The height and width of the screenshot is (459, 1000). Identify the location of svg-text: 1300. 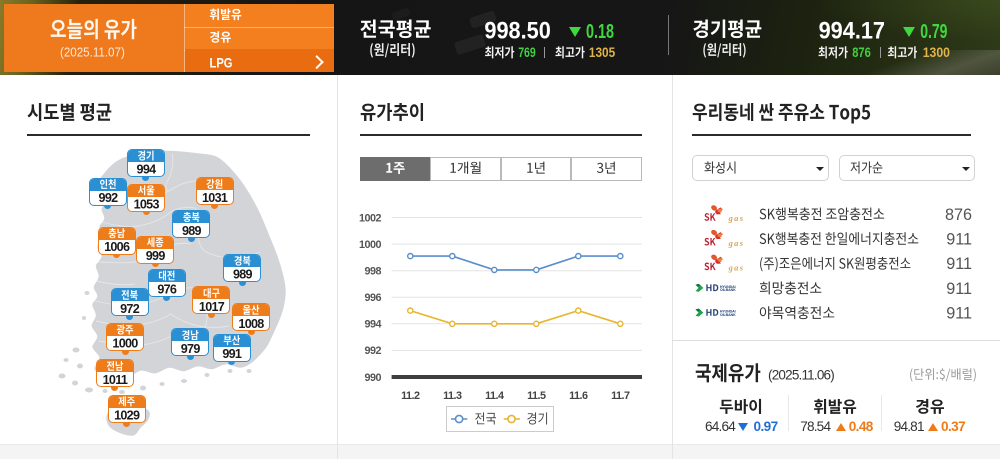
(937, 52).